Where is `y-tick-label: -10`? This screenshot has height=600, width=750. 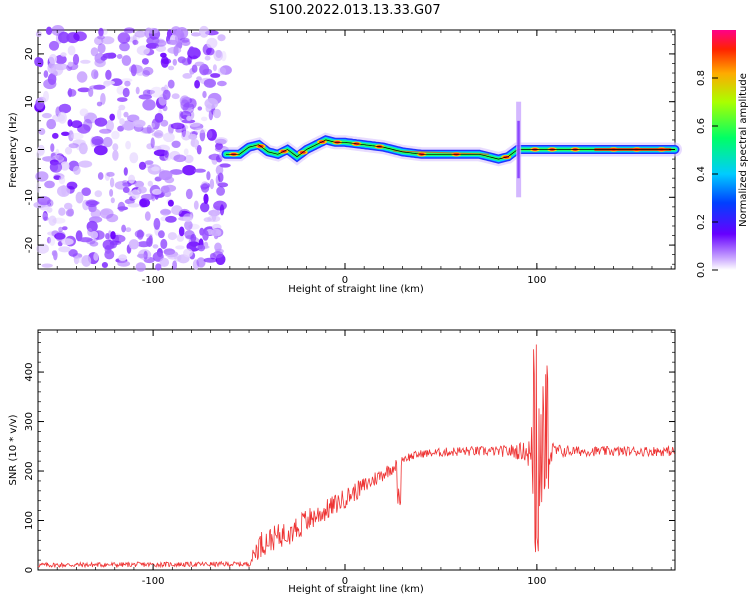 y-tick-label: -10 is located at coordinates (29, 197).